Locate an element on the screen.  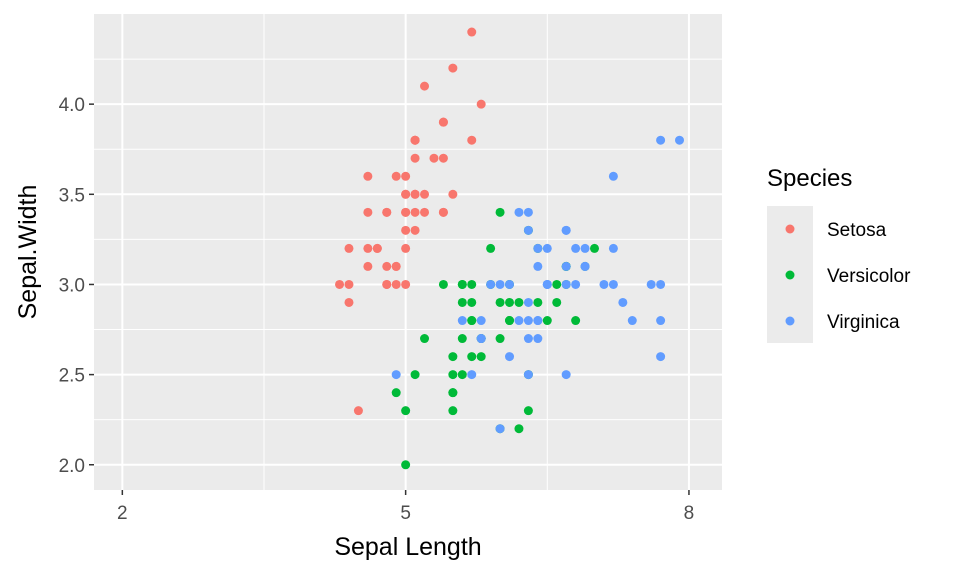
y-tick-label: 4.0 is located at coordinates (72, 105).